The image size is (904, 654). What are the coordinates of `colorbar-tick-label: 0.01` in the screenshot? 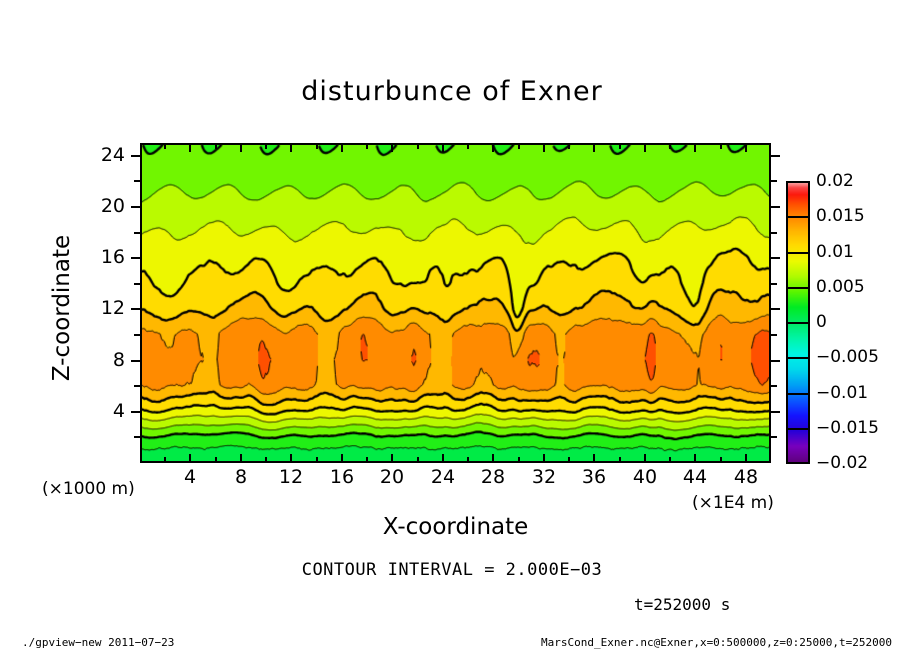 It's located at (835, 252).